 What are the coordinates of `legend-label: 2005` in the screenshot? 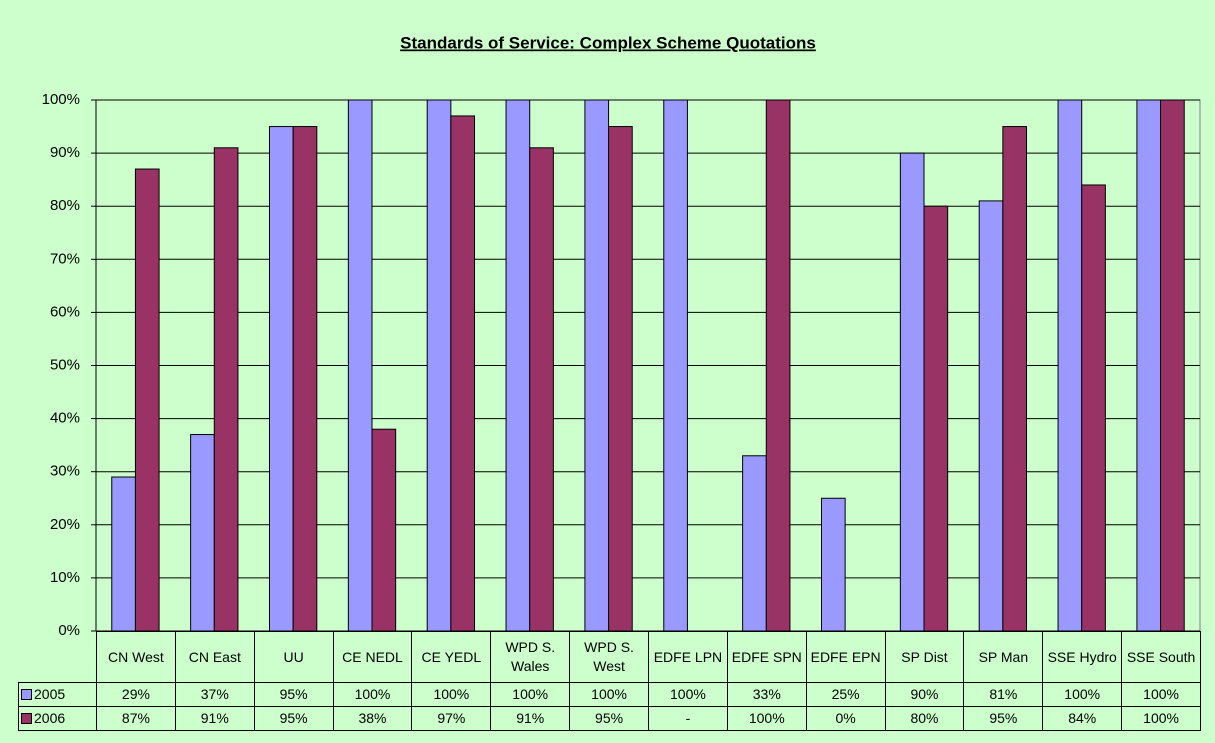 It's located at (50, 694).